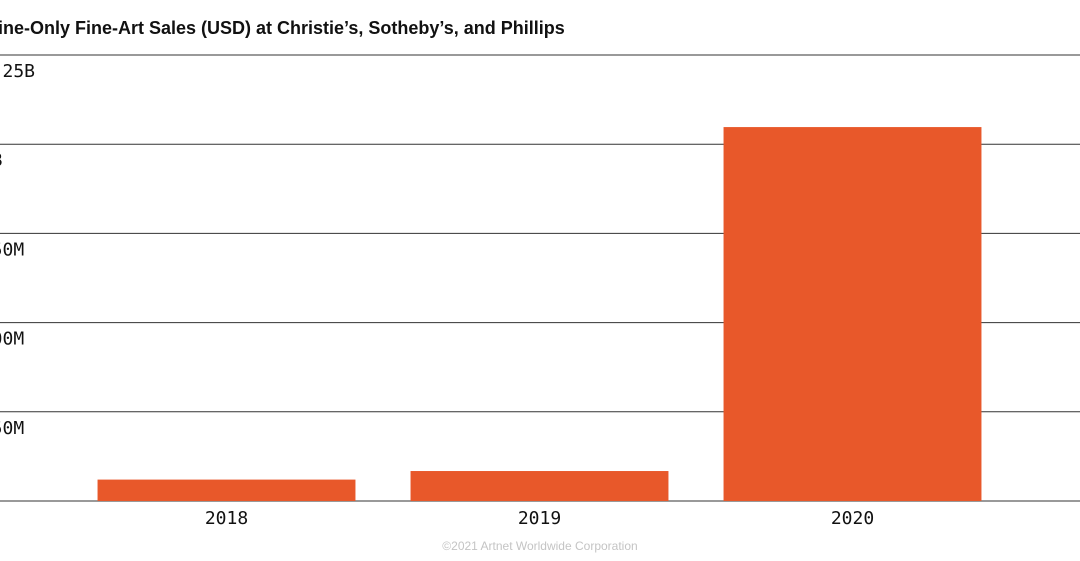 The height and width of the screenshot is (561, 1080). What do you see at coordinates (17, 71) in the screenshot?
I see `y-tick-label: $1.25B` at bounding box center [17, 71].